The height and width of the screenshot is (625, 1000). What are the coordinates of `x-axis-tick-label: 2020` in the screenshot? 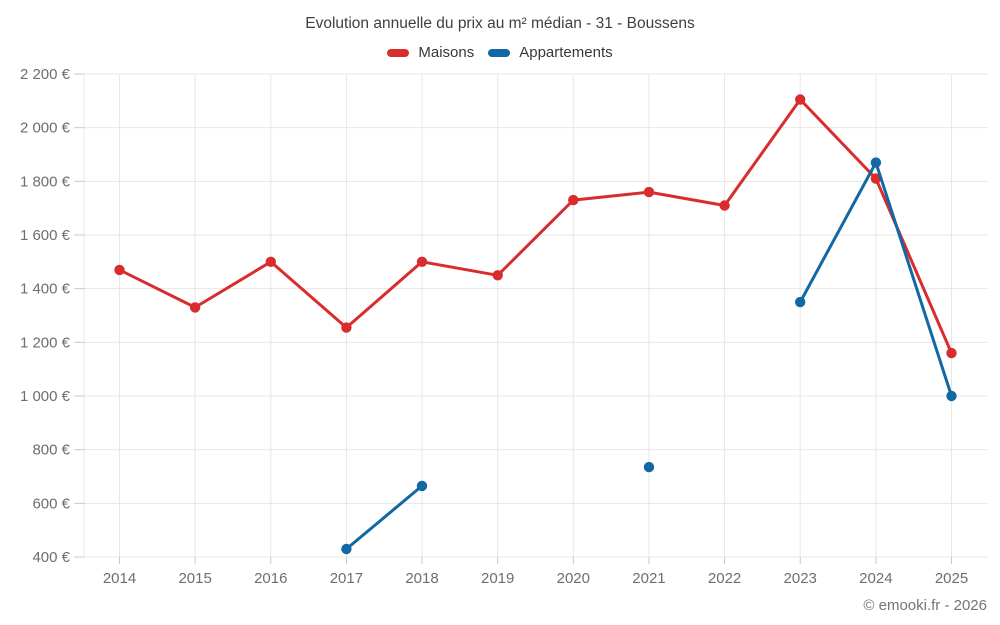 It's located at (573, 578).